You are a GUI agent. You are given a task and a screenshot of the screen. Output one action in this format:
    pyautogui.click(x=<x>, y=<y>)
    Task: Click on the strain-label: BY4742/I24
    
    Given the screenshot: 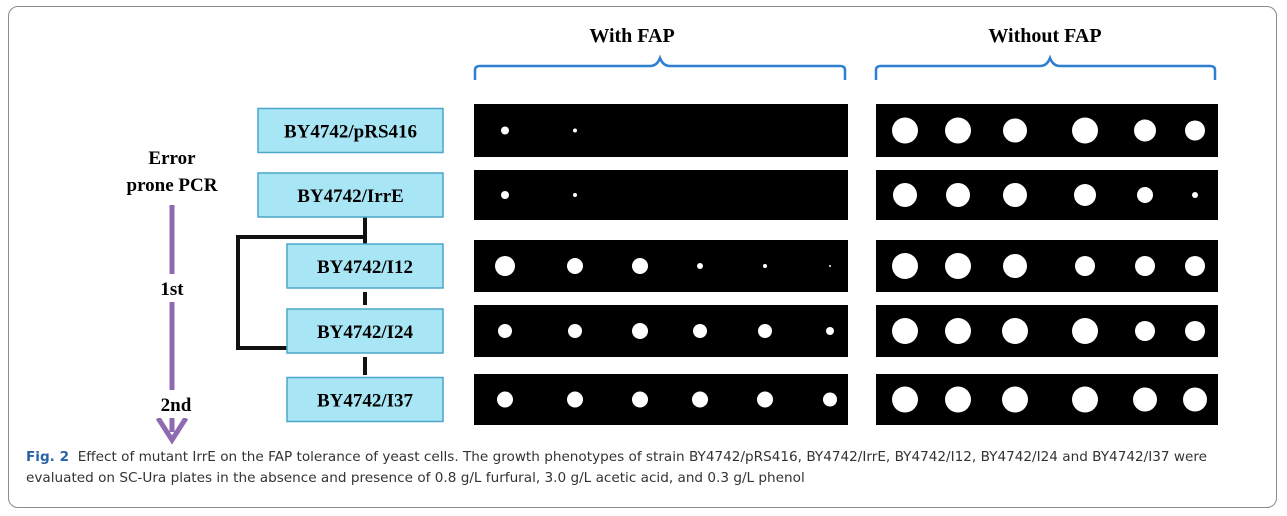 What is the action you would take?
    pyautogui.click(x=365, y=332)
    